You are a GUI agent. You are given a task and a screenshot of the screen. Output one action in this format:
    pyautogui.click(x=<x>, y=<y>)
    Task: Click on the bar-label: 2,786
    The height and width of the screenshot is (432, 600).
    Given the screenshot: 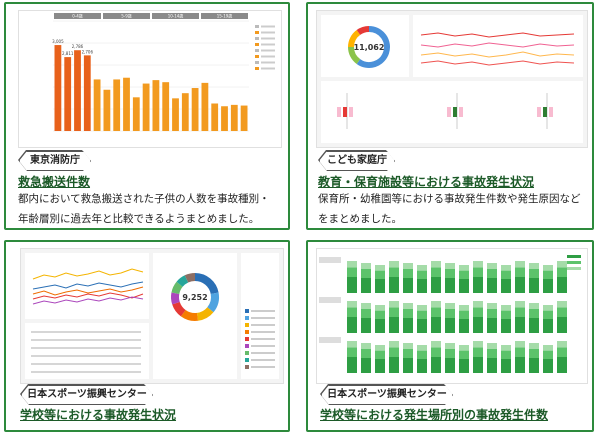 What is the action you would take?
    pyautogui.click(x=78, y=46)
    